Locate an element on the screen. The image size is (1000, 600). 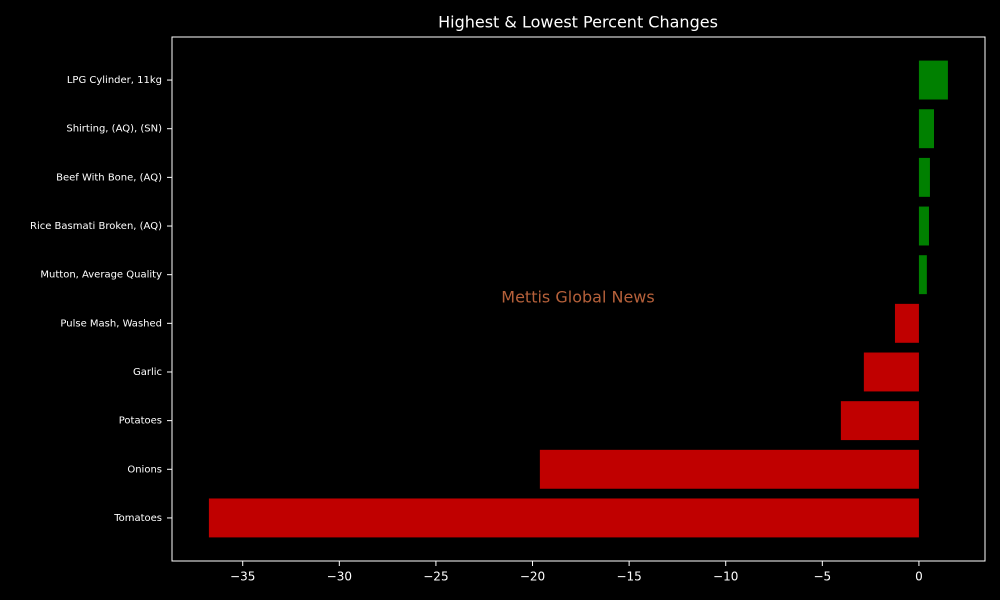
y-tick-label: Onions is located at coordinates (144, 469).